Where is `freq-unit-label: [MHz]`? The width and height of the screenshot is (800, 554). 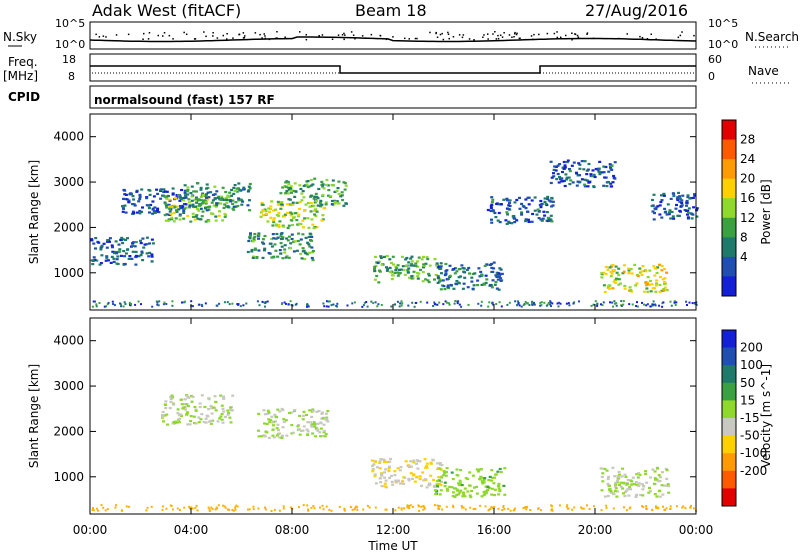 freq-unit-label: [MHz] is located at coordinates (20, 76).